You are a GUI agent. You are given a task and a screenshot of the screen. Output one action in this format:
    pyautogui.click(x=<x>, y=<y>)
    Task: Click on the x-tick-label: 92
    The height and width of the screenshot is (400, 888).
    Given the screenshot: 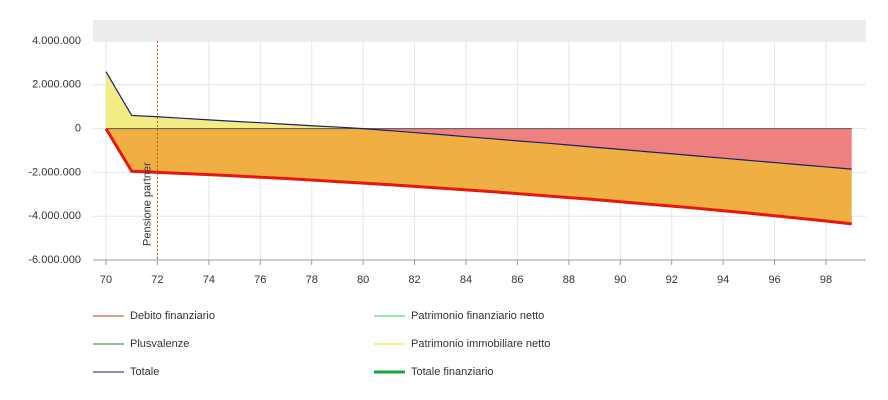 What is the action you would take?
    pyautogui.click(x=672, y=280)
    